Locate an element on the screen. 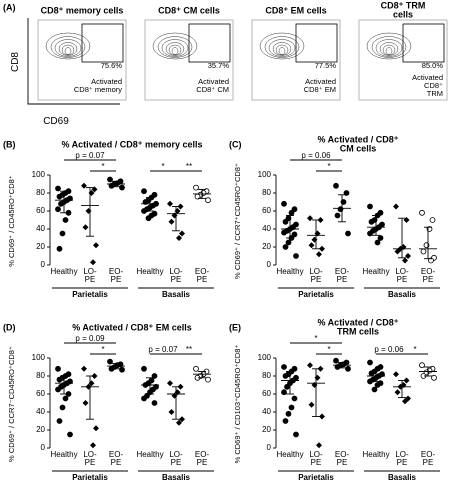 Image resolution: width=452 pixels, height=500 pixels. gate-percent: 85.0% is located at coordinates (432, 66).